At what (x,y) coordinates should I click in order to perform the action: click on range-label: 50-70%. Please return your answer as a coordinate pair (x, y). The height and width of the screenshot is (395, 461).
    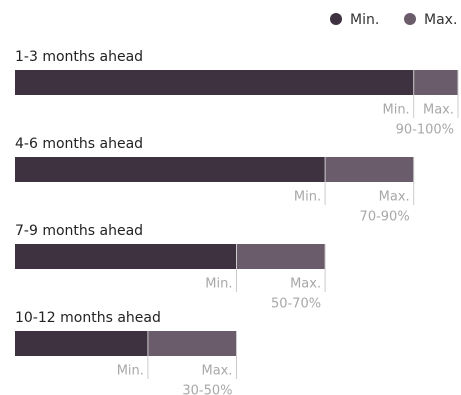
    Looking at the image, I should click on (296, 304).